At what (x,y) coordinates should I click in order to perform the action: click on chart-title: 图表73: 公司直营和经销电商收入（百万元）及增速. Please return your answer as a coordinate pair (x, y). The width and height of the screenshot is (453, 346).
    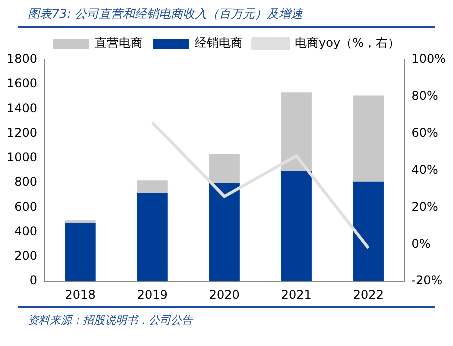
    Looking at the image, I should click on (166, 14).